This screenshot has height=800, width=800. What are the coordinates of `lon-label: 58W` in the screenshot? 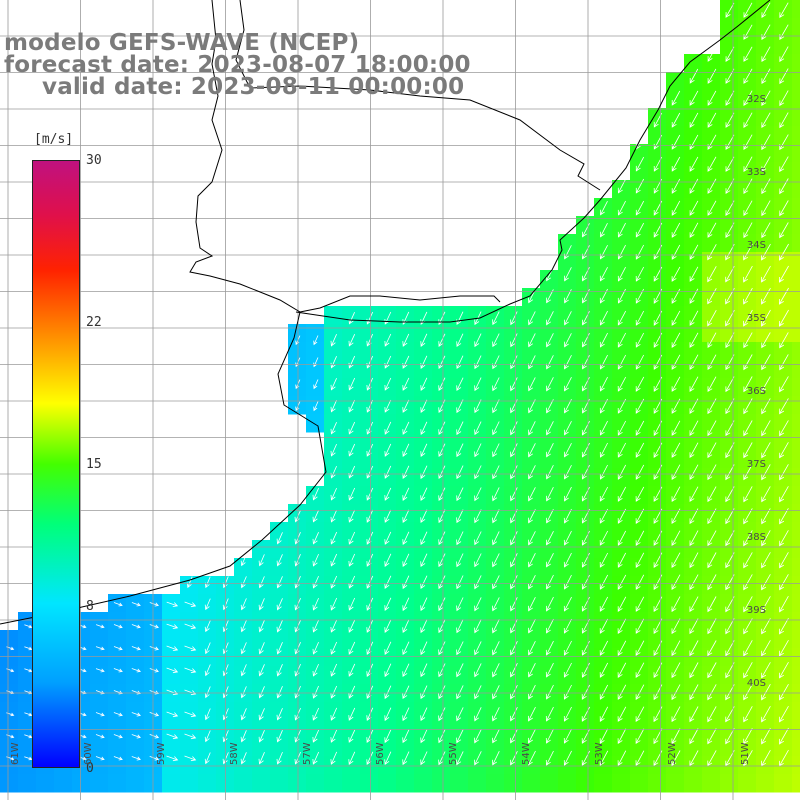 It's located at (234, 753).